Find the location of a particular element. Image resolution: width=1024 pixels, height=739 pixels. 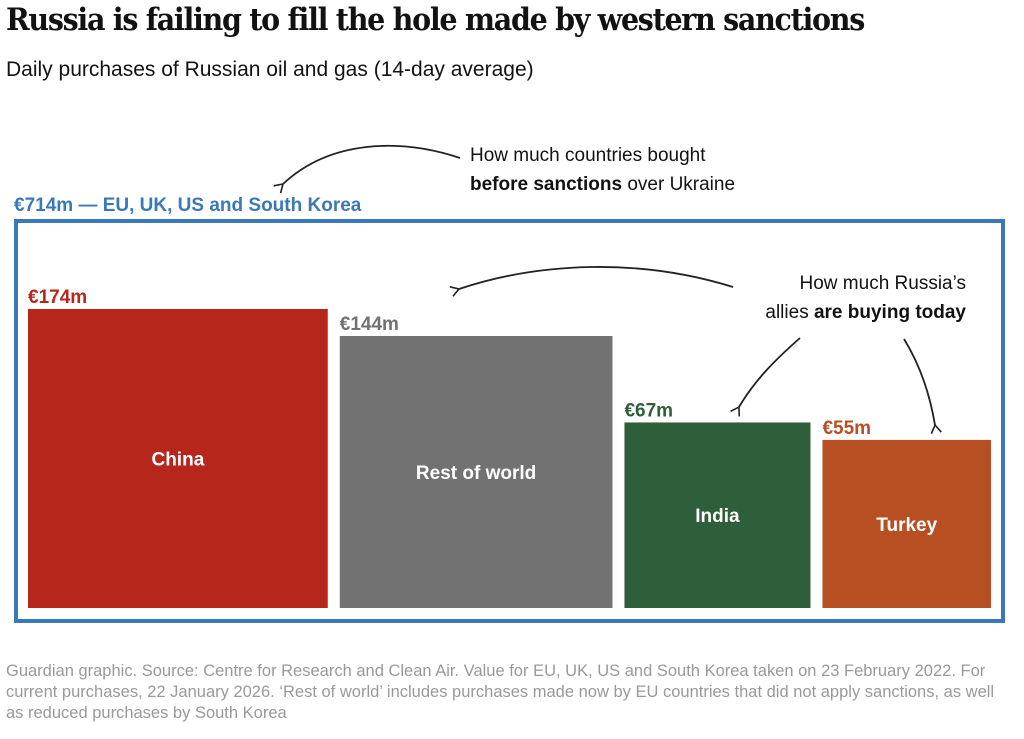

arrow-to-india-icon is located at coordinates (765, 377).